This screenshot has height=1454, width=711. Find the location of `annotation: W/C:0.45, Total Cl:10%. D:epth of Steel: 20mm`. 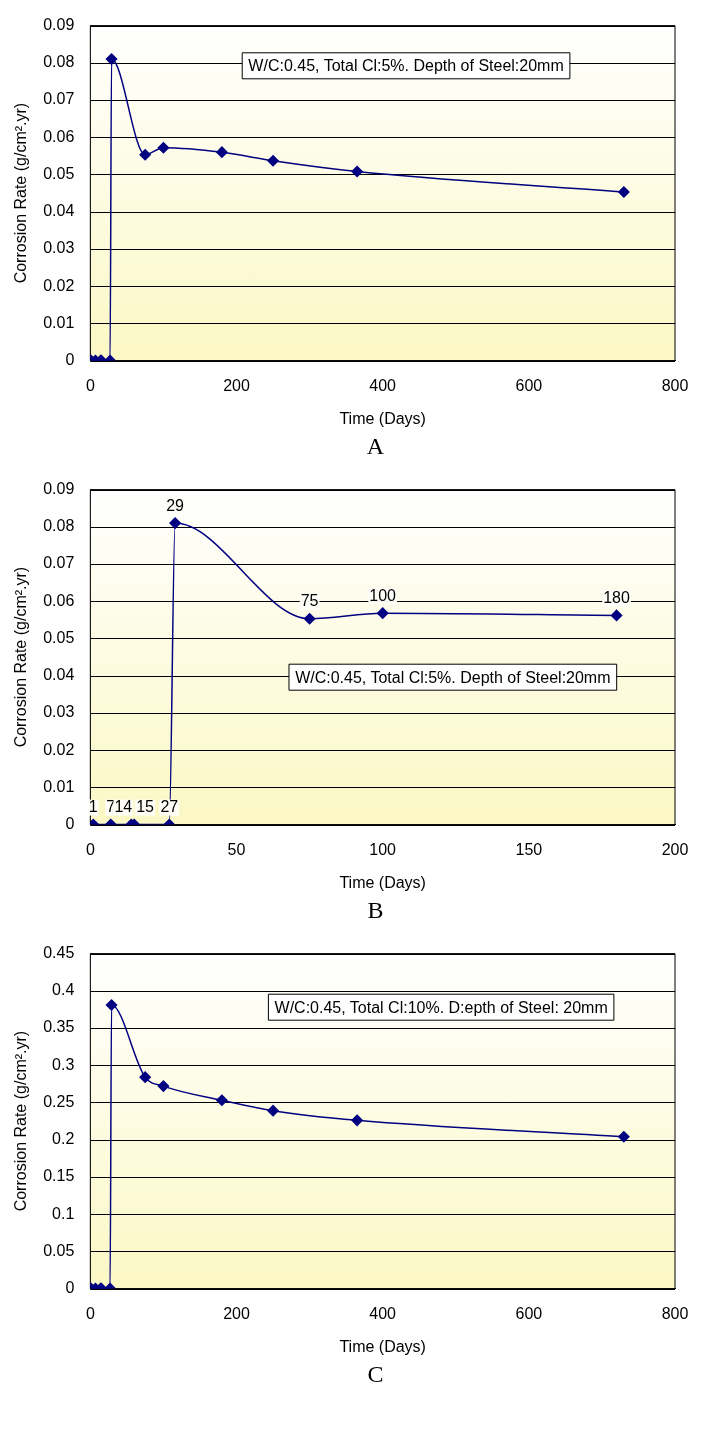

annotation: W/C:0.45, Total Cl:10%. D:epth of Steel: 20mm is located at coordinates (441, 1007).